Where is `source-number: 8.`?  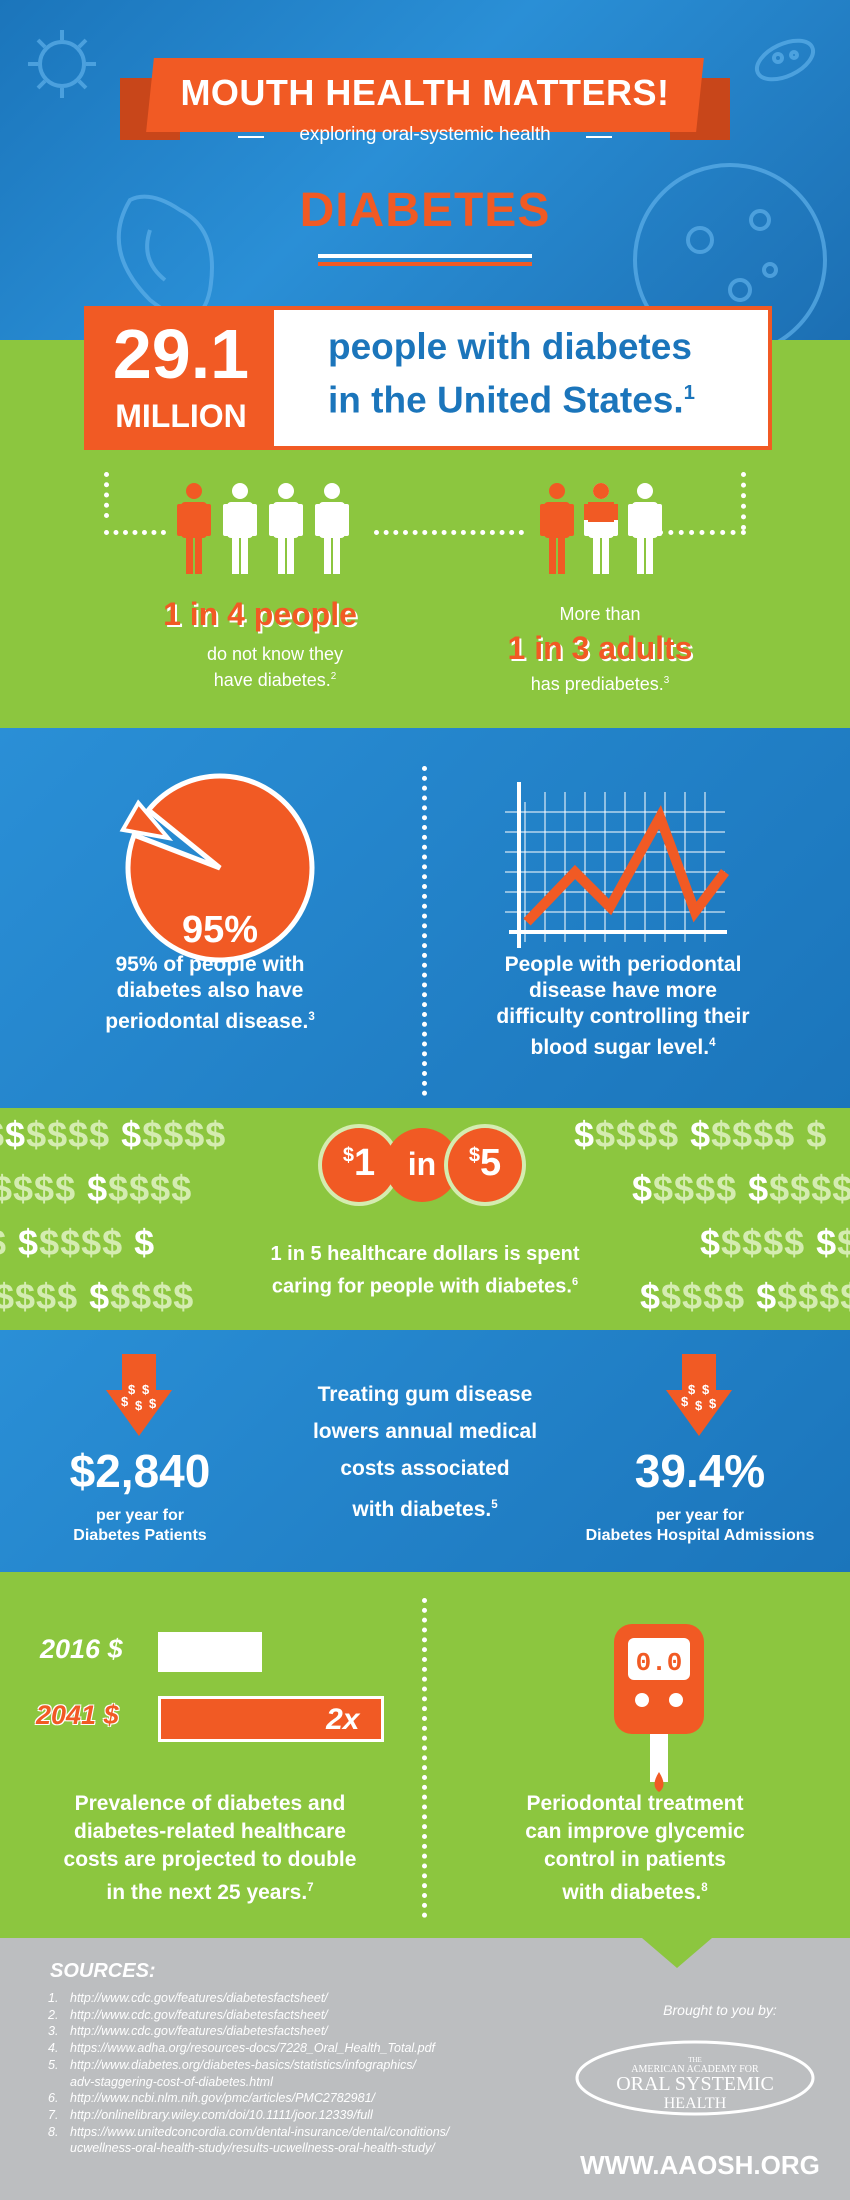
source-number: 8. is located at coordinates (53, 2131).